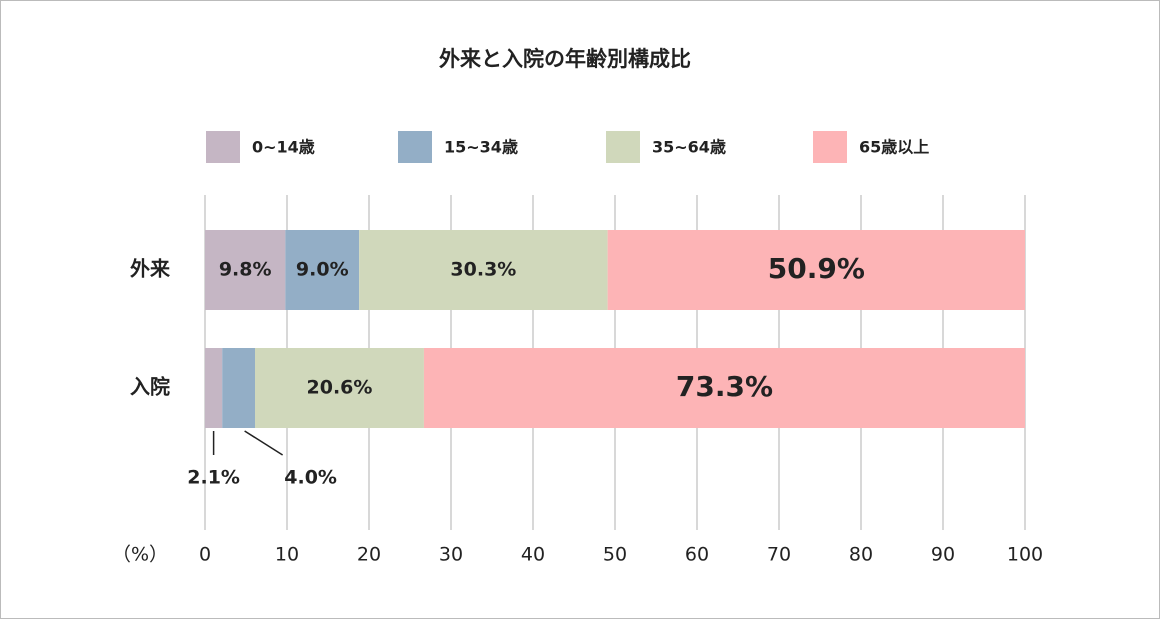 Image resolution: width=1160 pixels, height=619 pixels. What do you see at coordinates (150, 387) in the screenshot?
I see `y-tick-label: 入院` at bounding box center [150, 387].